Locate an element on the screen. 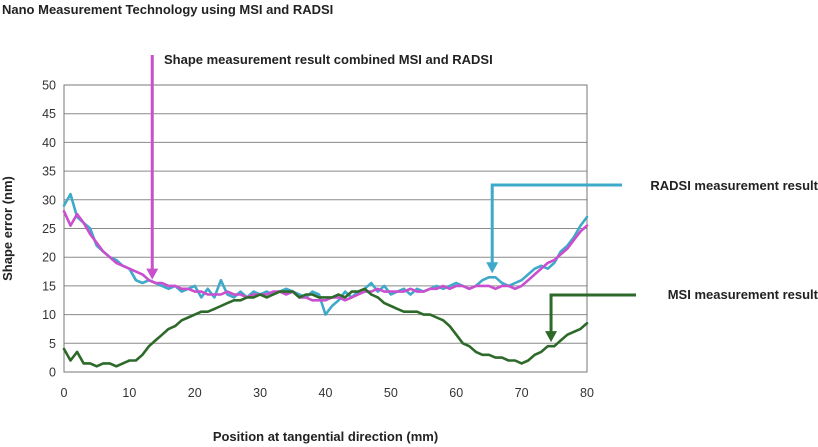 The image size is (818, 447). x-tick-label: 10 is located at coordinates (129, 393).